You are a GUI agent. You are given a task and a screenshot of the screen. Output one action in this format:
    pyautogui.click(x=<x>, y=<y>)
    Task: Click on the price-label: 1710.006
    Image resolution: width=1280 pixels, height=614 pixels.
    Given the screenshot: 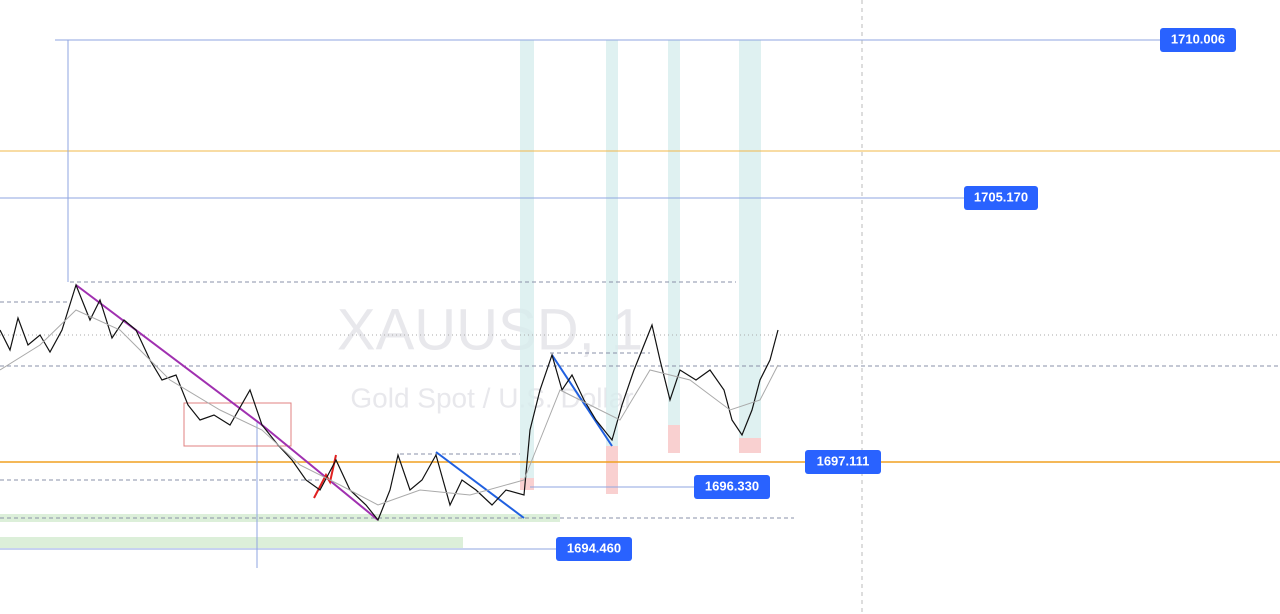 What is the action you would take?
    pyautogui.click(x=1198, y=40)
    